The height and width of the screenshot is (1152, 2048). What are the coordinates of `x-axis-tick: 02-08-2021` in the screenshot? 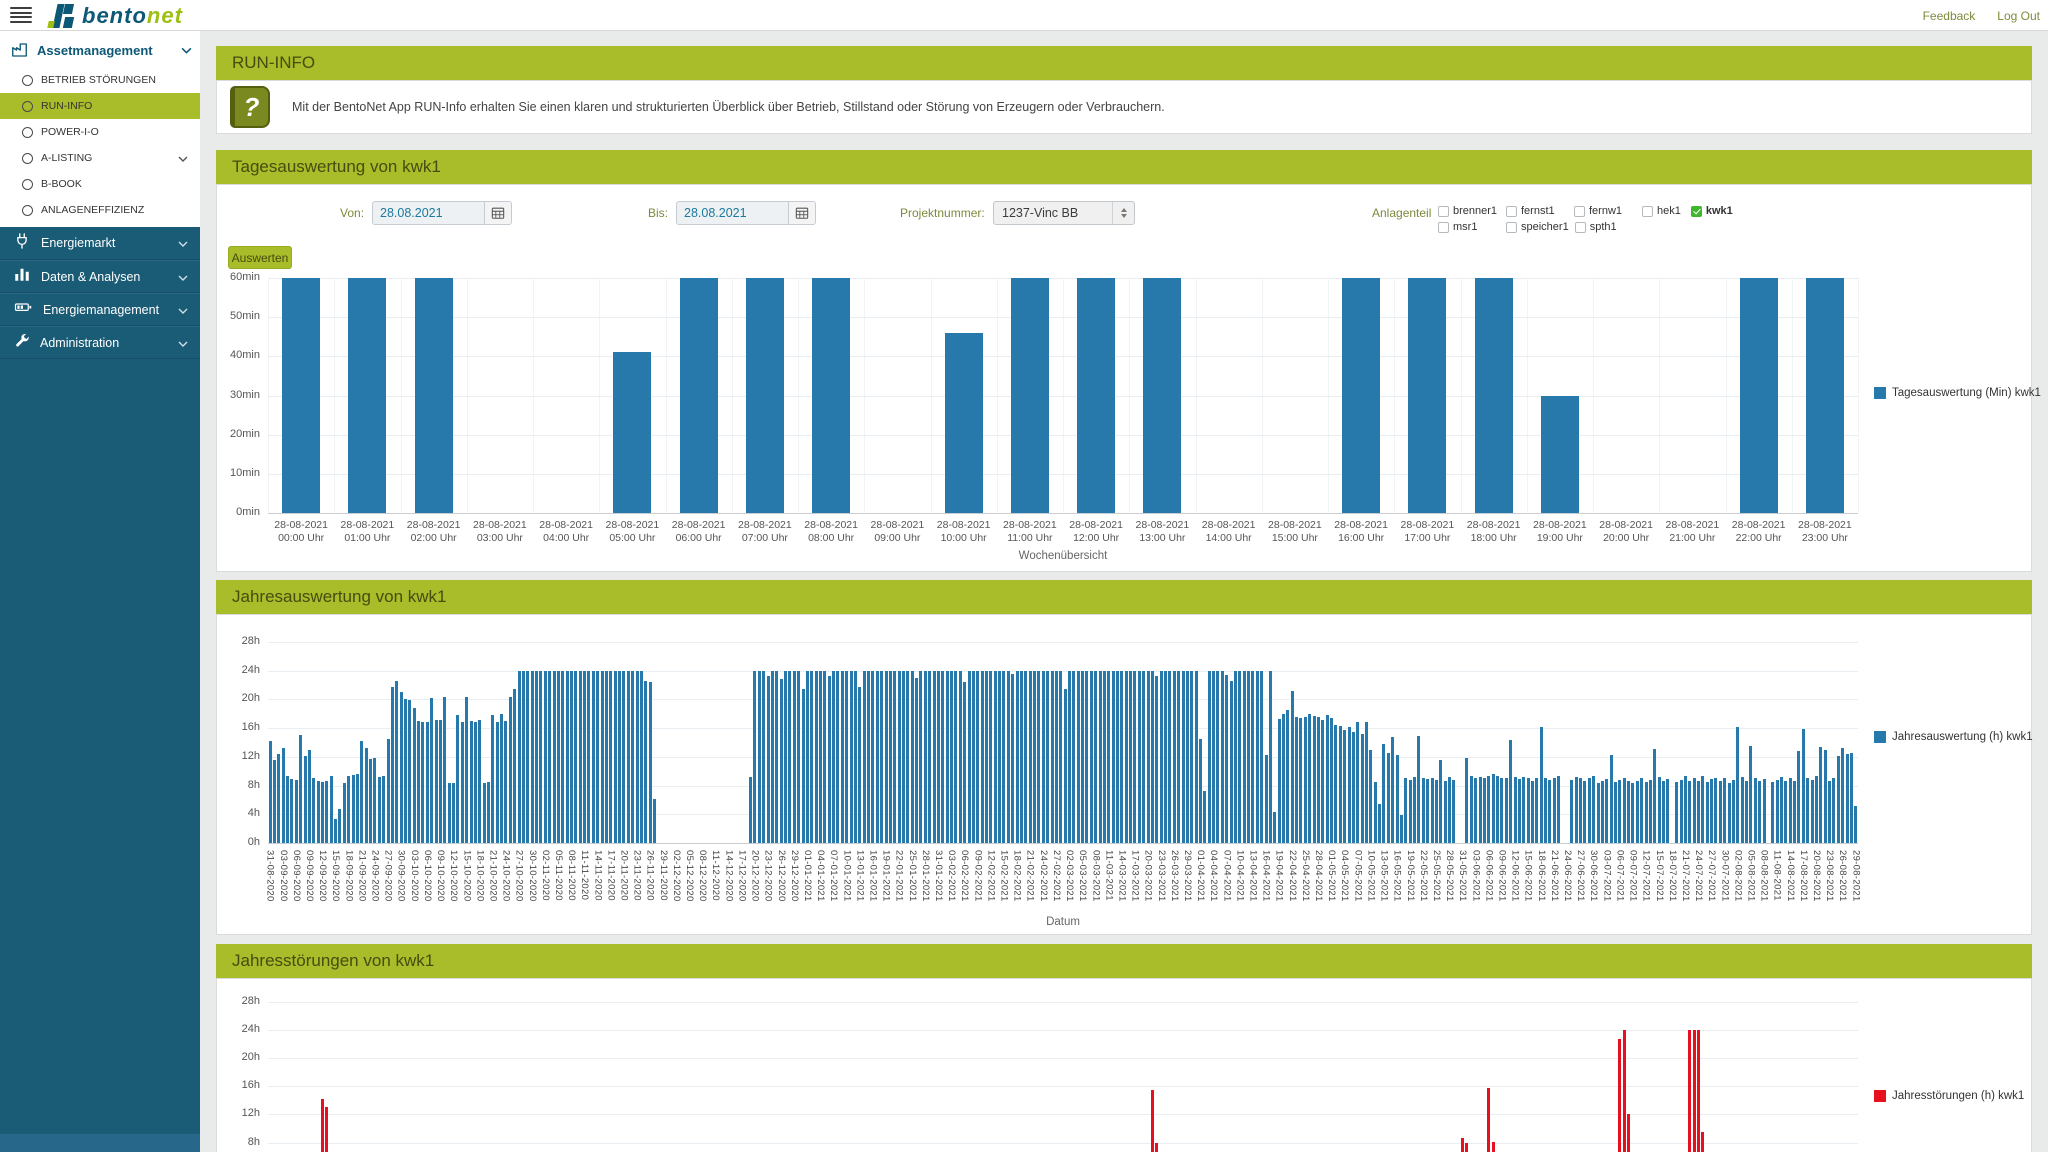 It's located at (1738, 876).